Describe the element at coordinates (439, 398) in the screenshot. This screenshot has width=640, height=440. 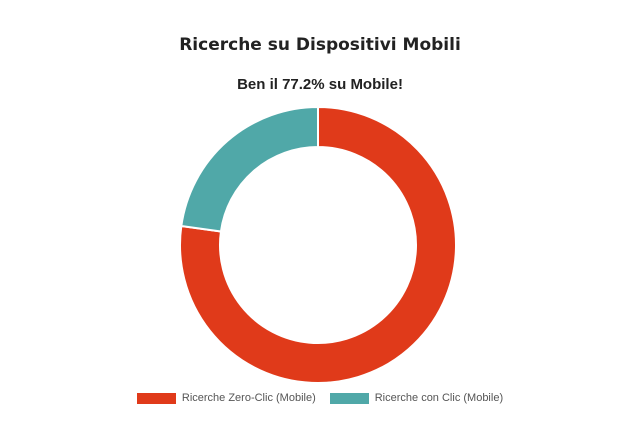
I see `legend-label-with-click: Ricerche con Clic (Mobile)` at that location.